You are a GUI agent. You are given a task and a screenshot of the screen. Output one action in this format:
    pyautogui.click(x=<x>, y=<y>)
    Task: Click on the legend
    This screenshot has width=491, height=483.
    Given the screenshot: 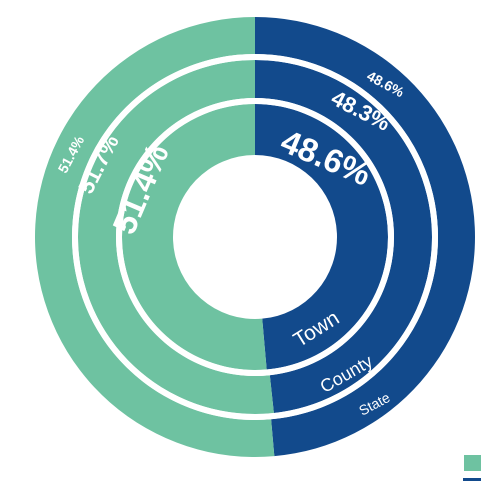 What is the action you would take?
    pyautogui.click(x=472, y=468)
    